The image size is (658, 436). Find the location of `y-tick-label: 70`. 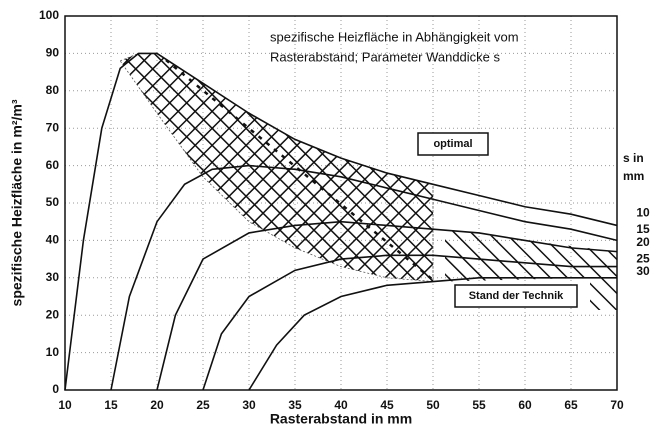

y-tick-label: 70 is located at coordinates (53, 127).